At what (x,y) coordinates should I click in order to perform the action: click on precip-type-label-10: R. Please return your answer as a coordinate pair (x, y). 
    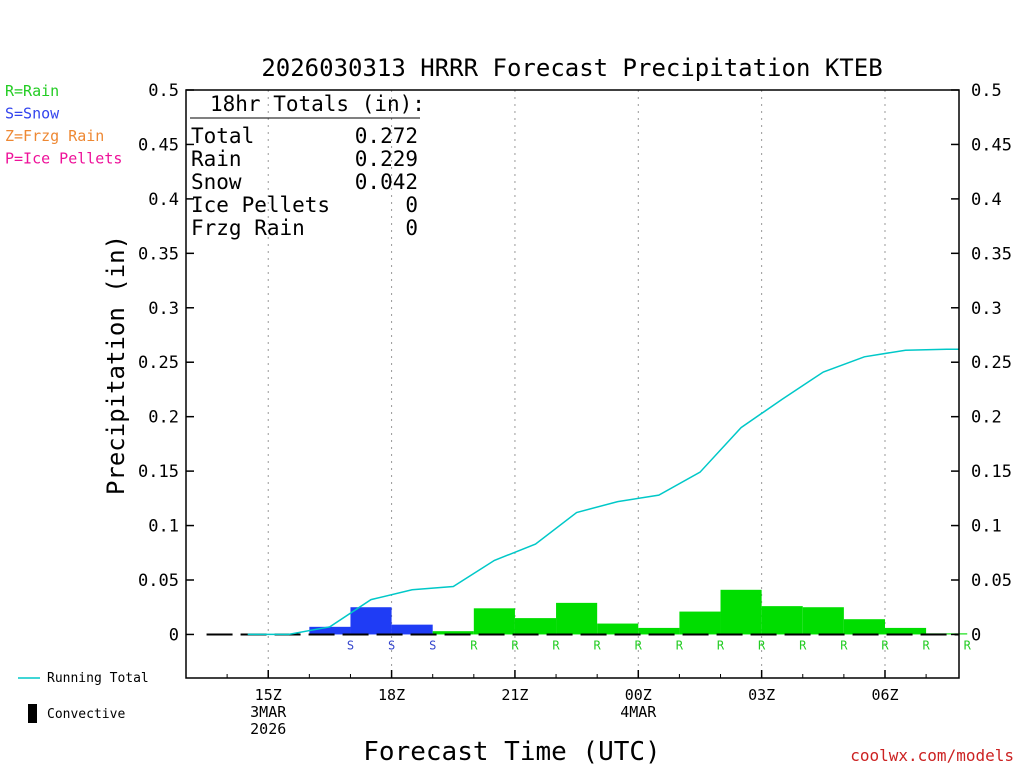
    Looking at the image, I should click on (680, 645).